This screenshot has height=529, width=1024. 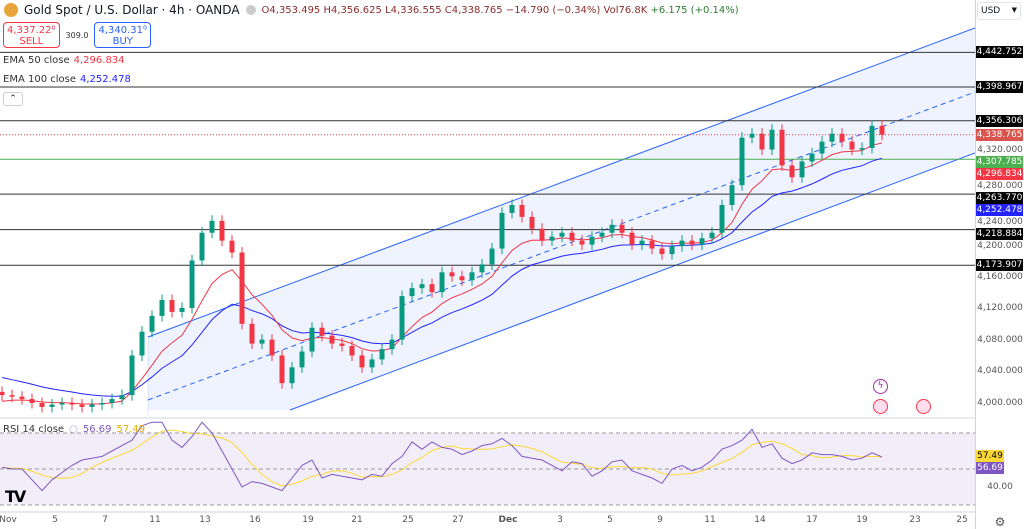 I want to click on sell-label: SELL, so click(x=31, y=41).